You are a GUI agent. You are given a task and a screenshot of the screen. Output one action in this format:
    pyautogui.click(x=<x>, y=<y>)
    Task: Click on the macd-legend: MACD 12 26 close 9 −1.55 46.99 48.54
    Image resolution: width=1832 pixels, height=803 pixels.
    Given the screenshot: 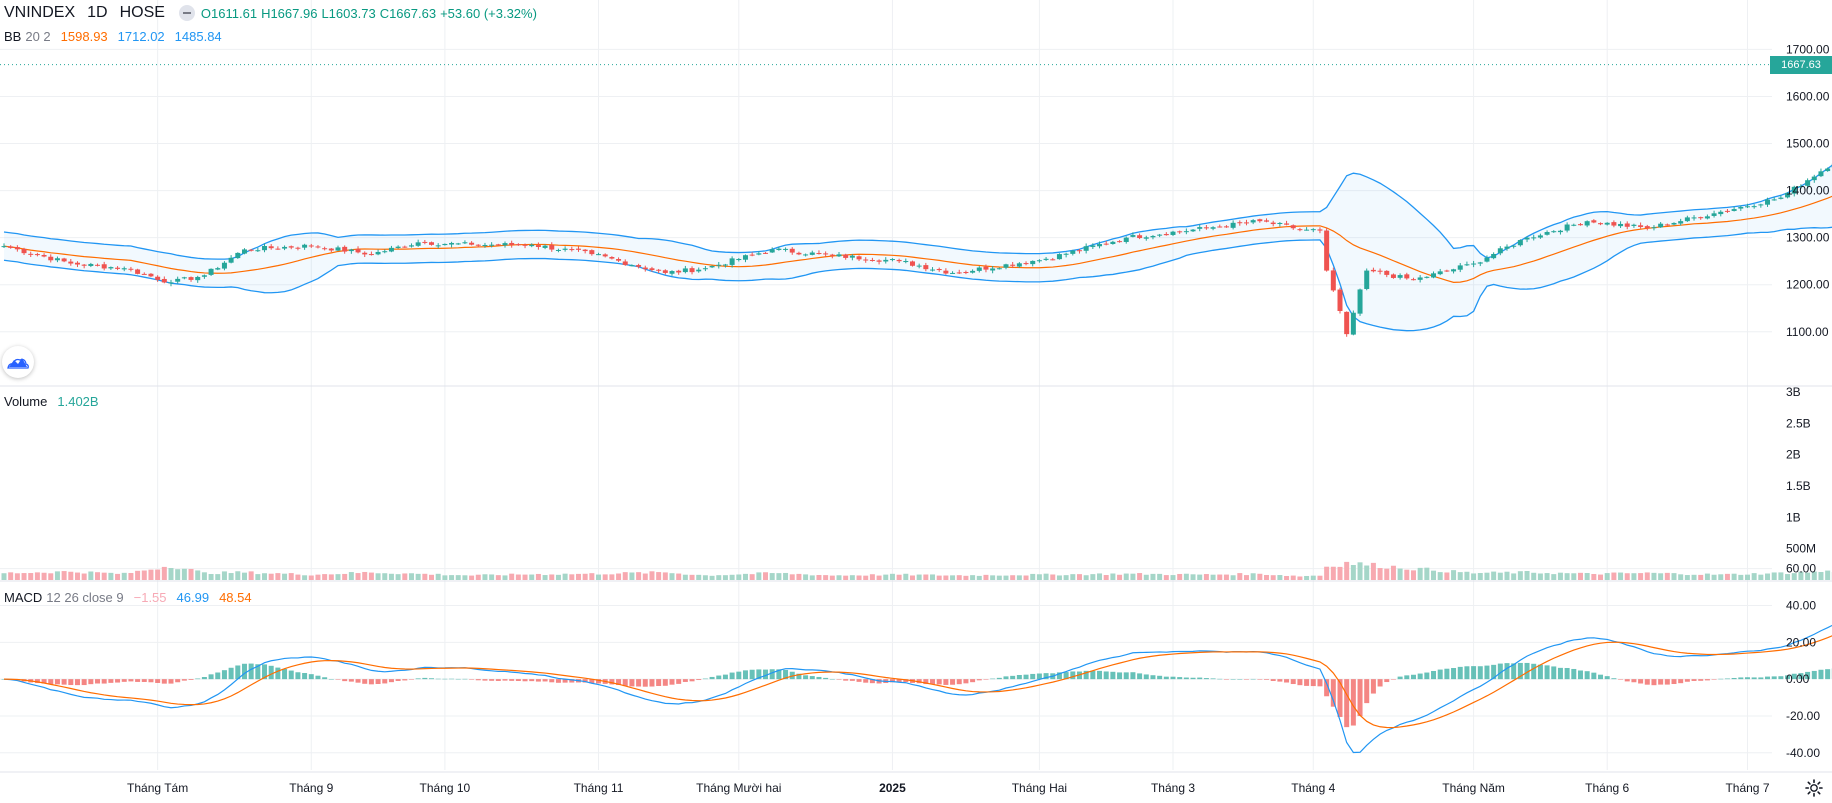 What is the action you would take?
    pyautogui.click(x=131, y=597)
    